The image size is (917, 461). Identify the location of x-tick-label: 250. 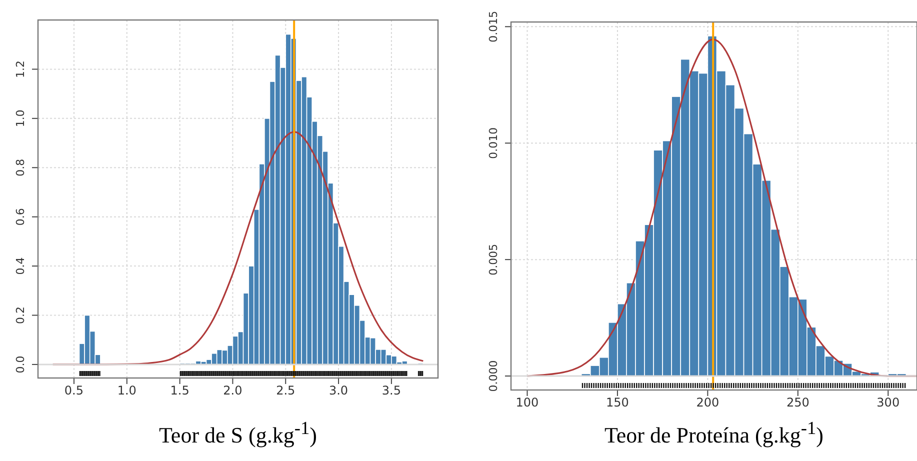
(798, 403).